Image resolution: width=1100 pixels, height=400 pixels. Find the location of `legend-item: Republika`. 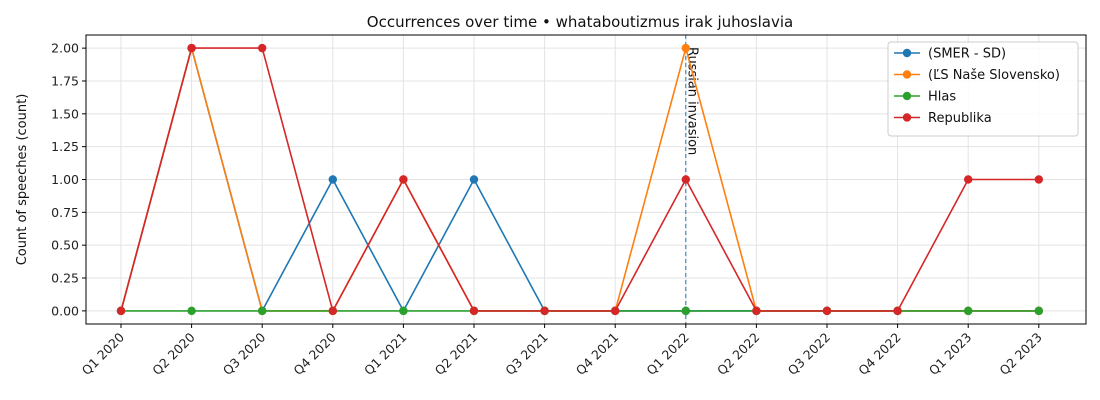

legend-item: Republika is located at coordinates (943, 118).